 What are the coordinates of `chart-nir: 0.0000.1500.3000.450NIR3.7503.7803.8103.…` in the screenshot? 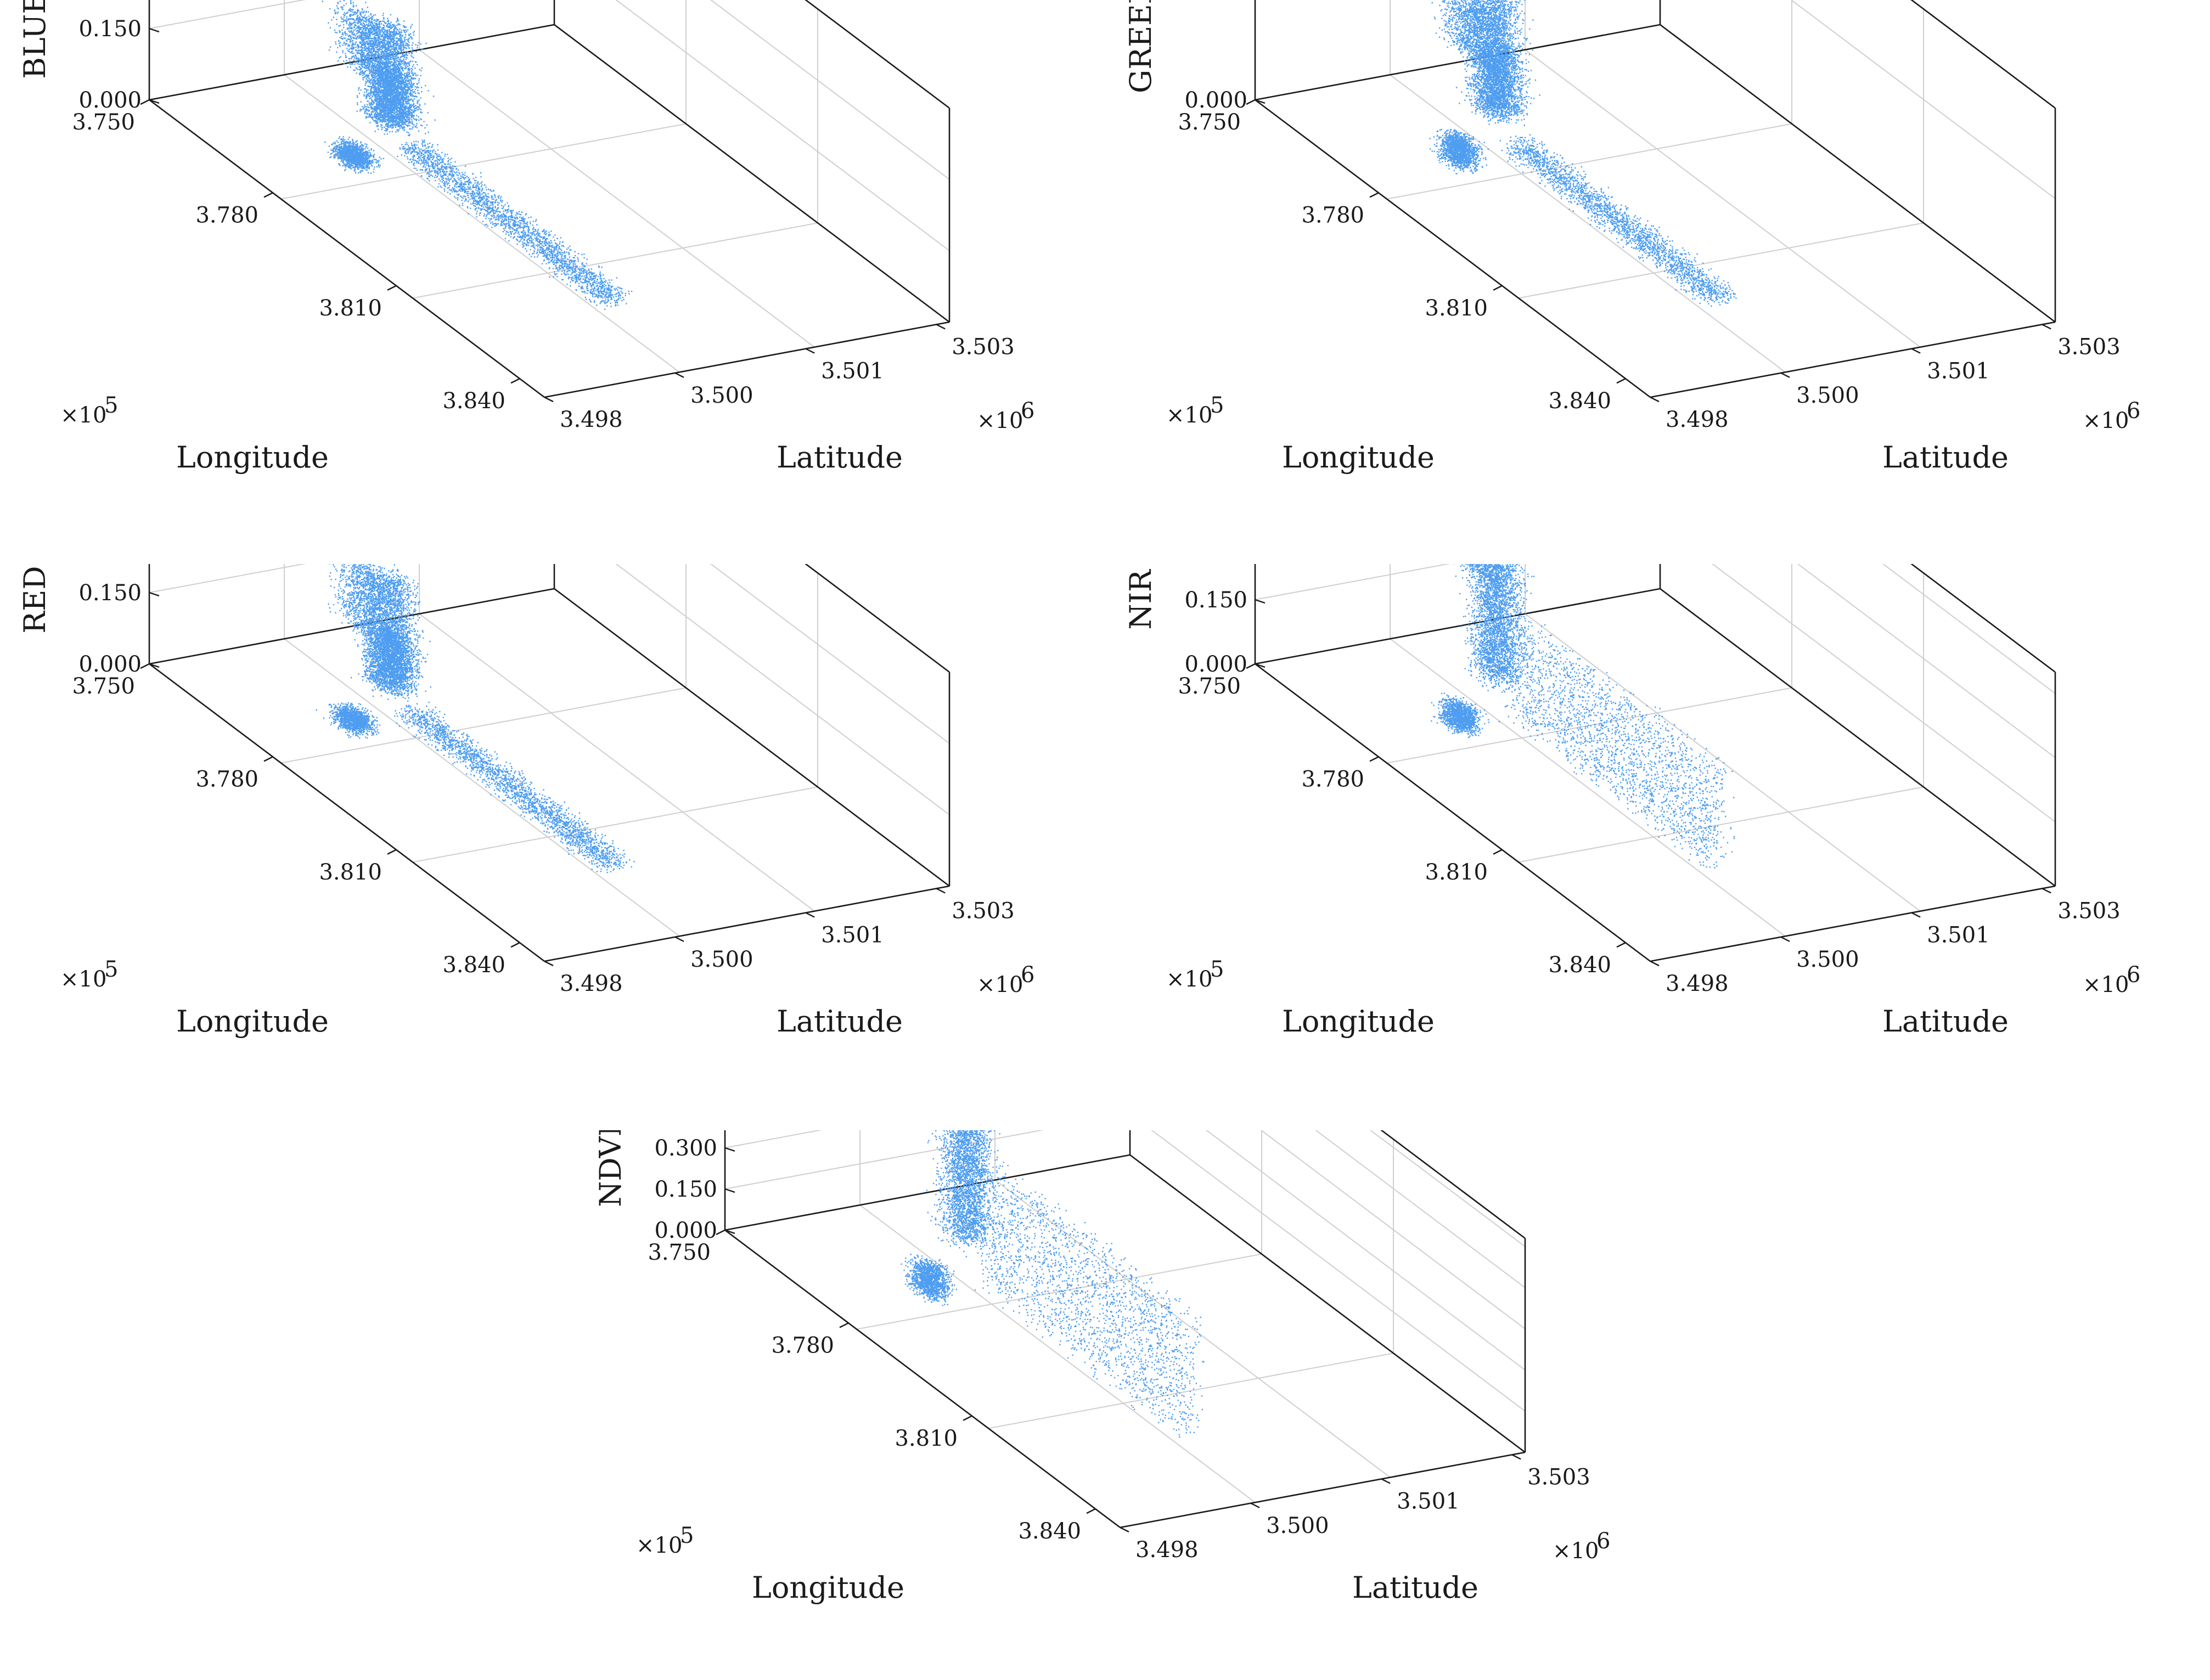 It's located at (1631, 801).